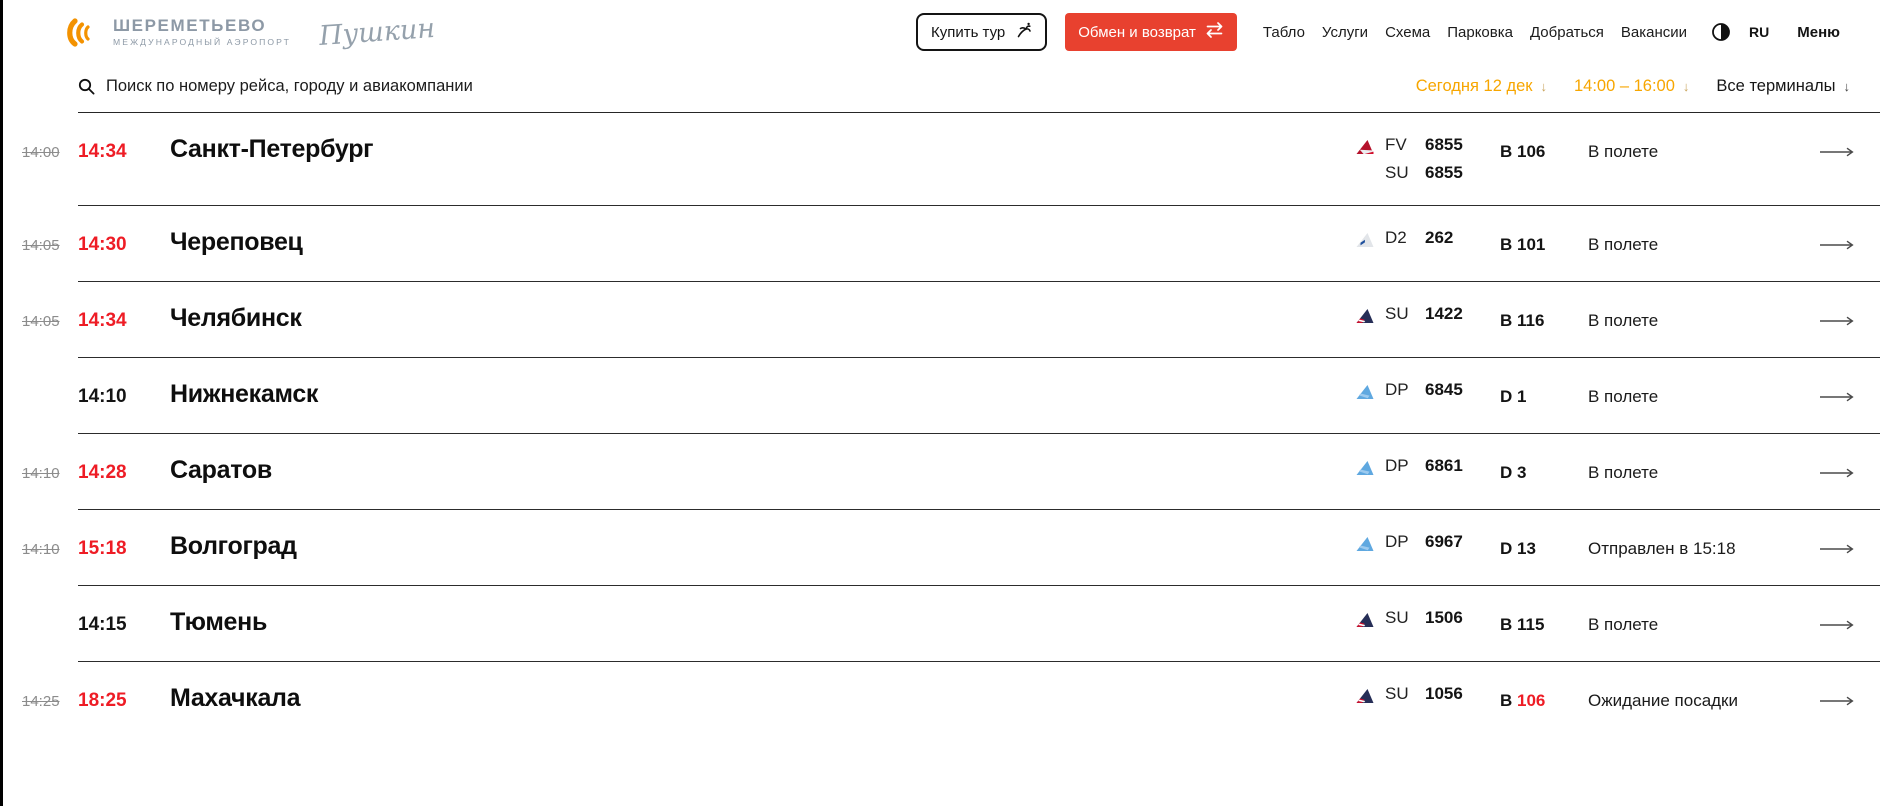 The height and width of the screenshot is (806, 1898). I want to click on exchange-return-label: Обмен и возврат, so click(1137, 32).